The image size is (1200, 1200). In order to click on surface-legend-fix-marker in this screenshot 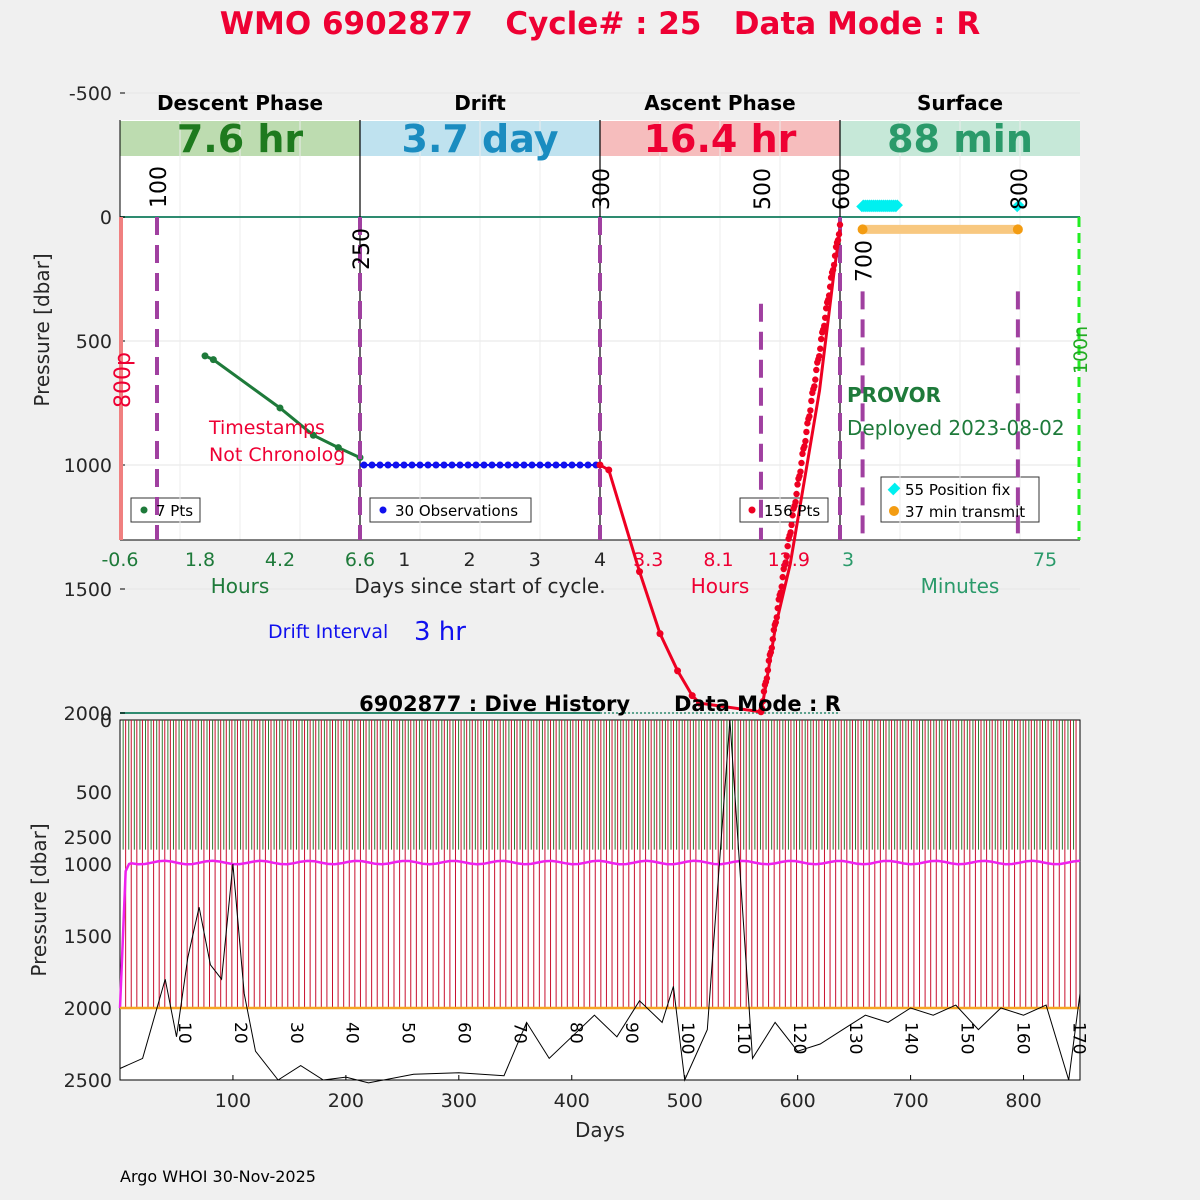, I will do `click(894, 489)`.